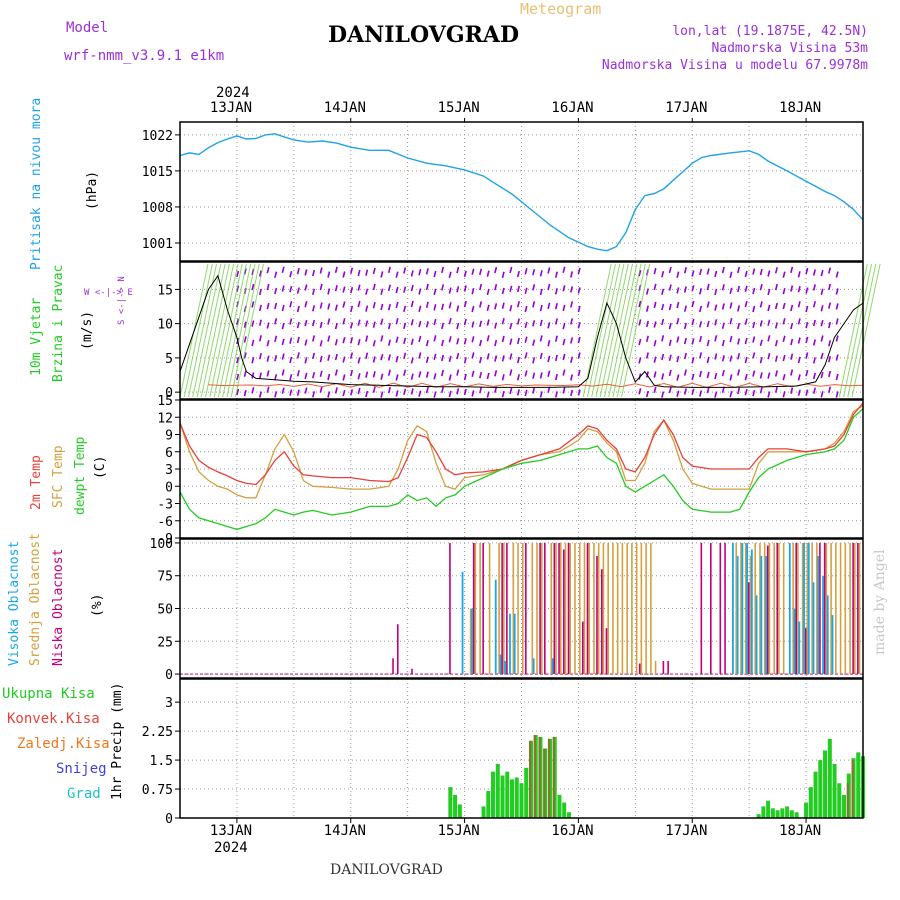 Image resolution: width=900 pixels, height=900 pixels. I want to click on y-tick-label: 3, so click(169, 703).